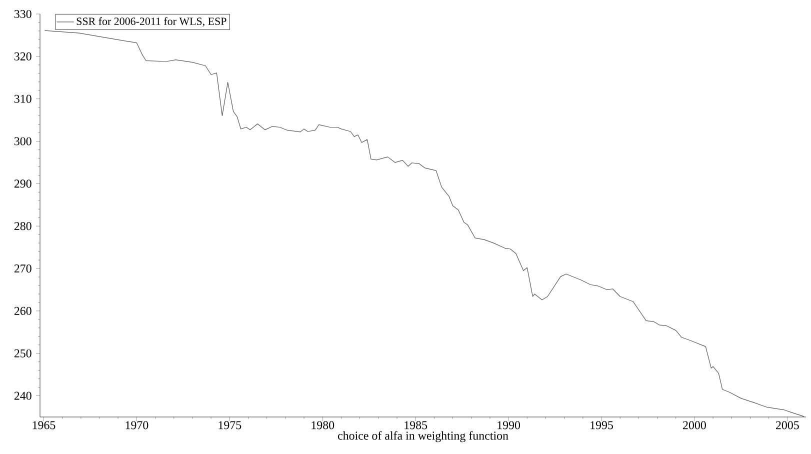 Image resolution: width=811 pixels, height=454 pixels. Describe the element at coordinates (230, 425) in the screenshot. I see `x-tick-label: 1975` at that location.